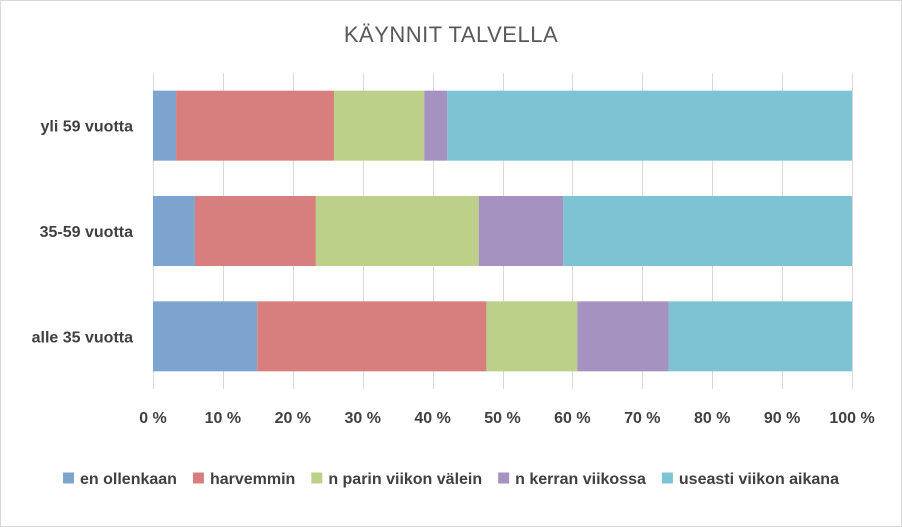 This screenshot has width=902, height=527. What do you see at coordinates (642, 418) in the screenshot?
I see `x-tick-label: 70 %` at bounding box center [642, 418].